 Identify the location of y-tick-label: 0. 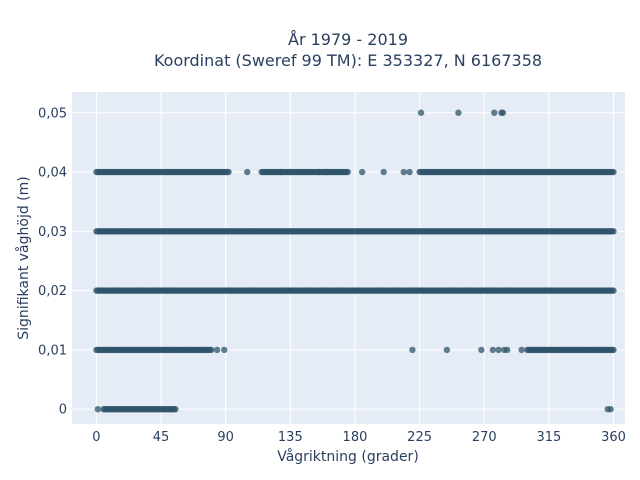
(63, 410).